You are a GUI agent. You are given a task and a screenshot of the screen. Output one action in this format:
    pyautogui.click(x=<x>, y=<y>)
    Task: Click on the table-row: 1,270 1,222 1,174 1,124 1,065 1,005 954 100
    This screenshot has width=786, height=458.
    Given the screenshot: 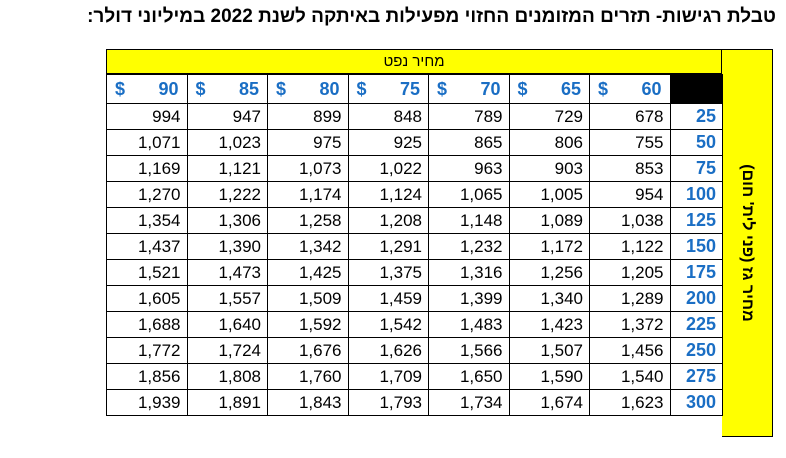 What is the action you would take?
    pyautogui.click(x=414, y=194)
    